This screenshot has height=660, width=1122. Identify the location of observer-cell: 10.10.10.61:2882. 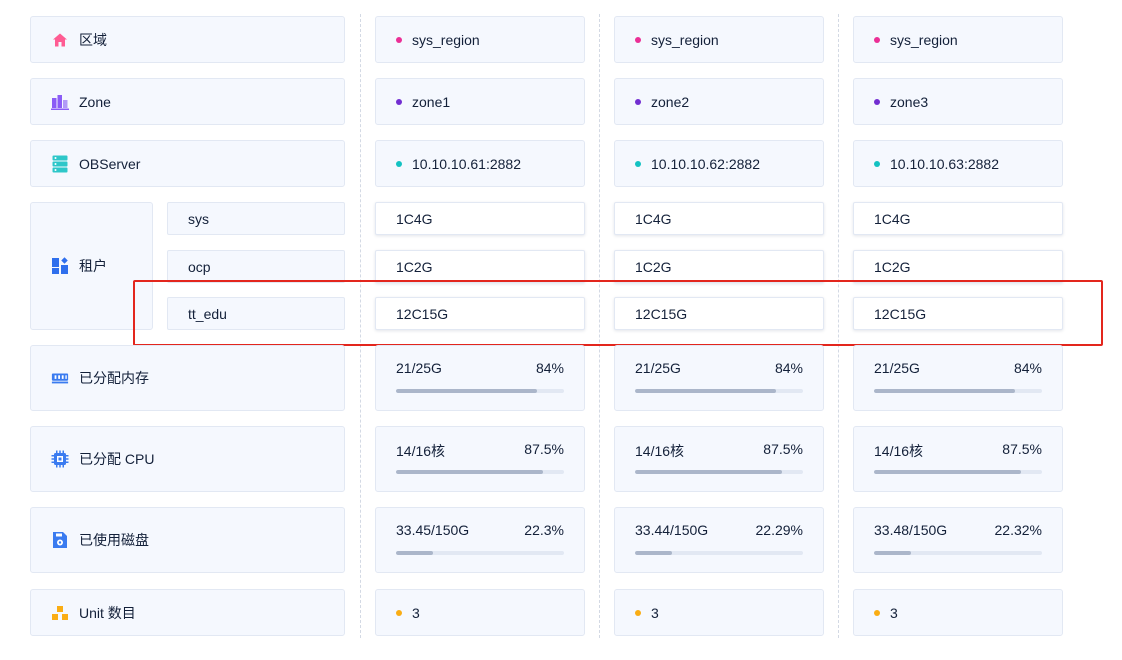
(480, 163).